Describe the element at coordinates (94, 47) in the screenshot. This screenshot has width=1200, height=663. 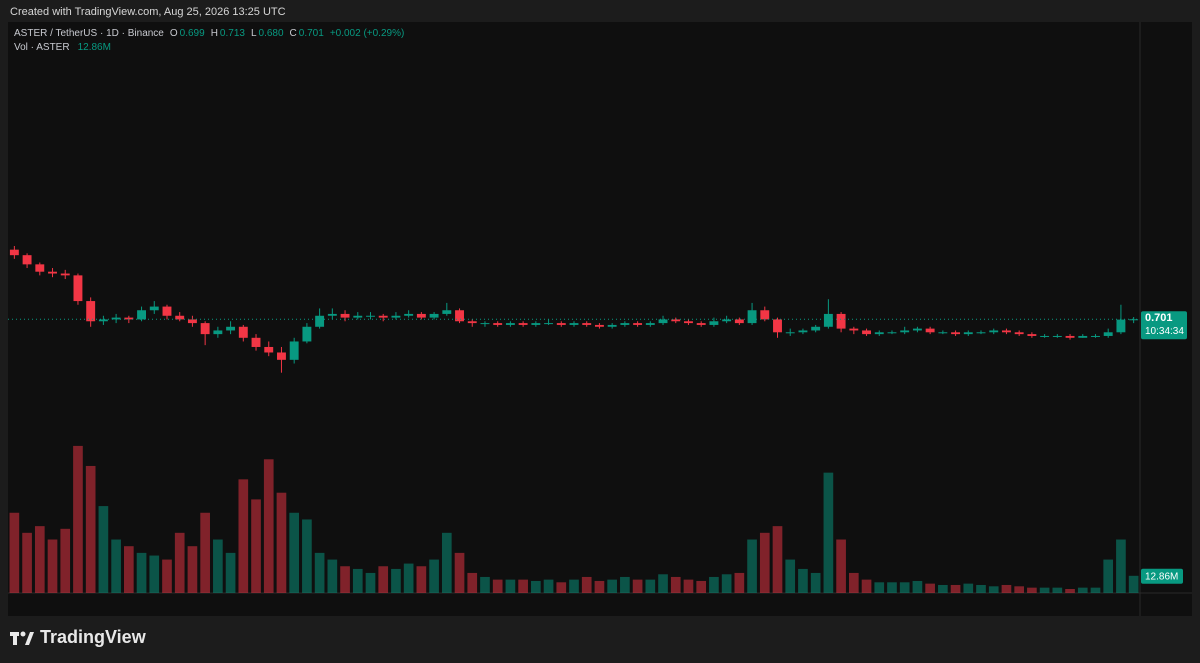
I see `legend-volume-value: 12.86M` at that location.